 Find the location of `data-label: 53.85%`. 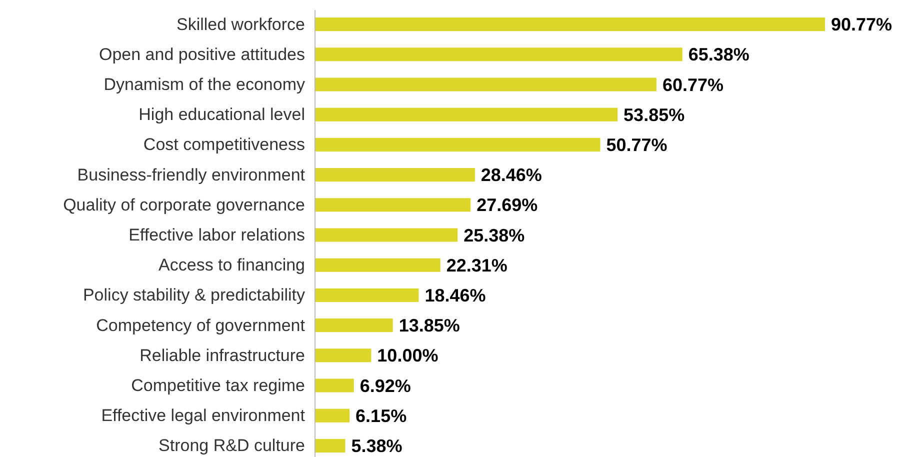

data-label: 53.85% is located at coordinates (654, 114).